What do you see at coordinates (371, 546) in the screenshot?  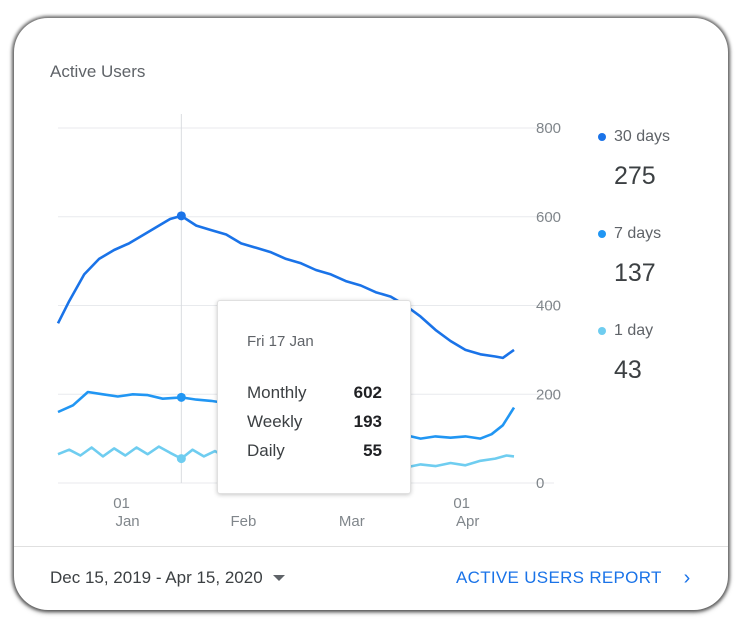 I see `footer-divider` at bounding box center [371, 546].